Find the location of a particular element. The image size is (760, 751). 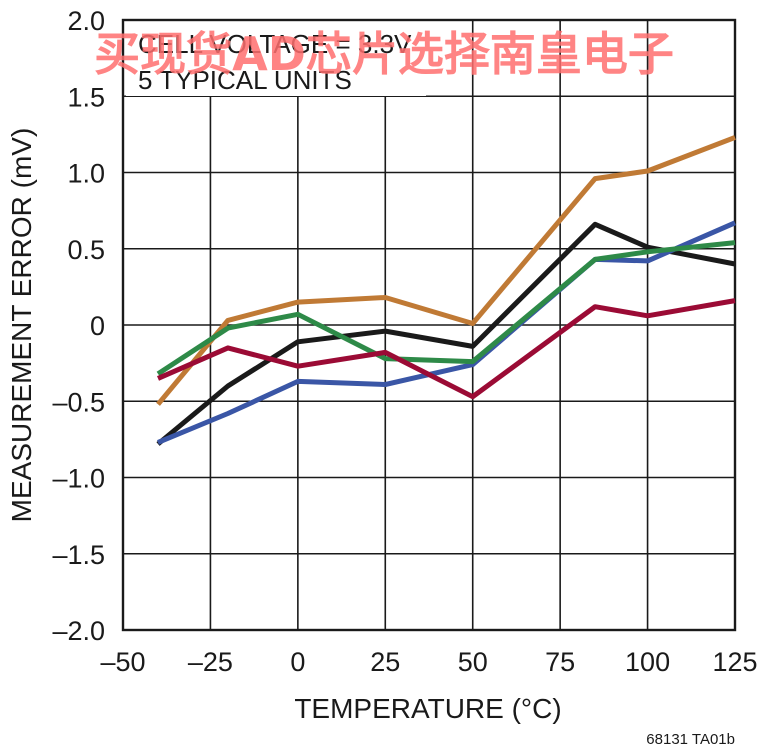

x-tick-labels: –50 –25 0 25 50 75 100 125 is located at coordinates (428, 662).